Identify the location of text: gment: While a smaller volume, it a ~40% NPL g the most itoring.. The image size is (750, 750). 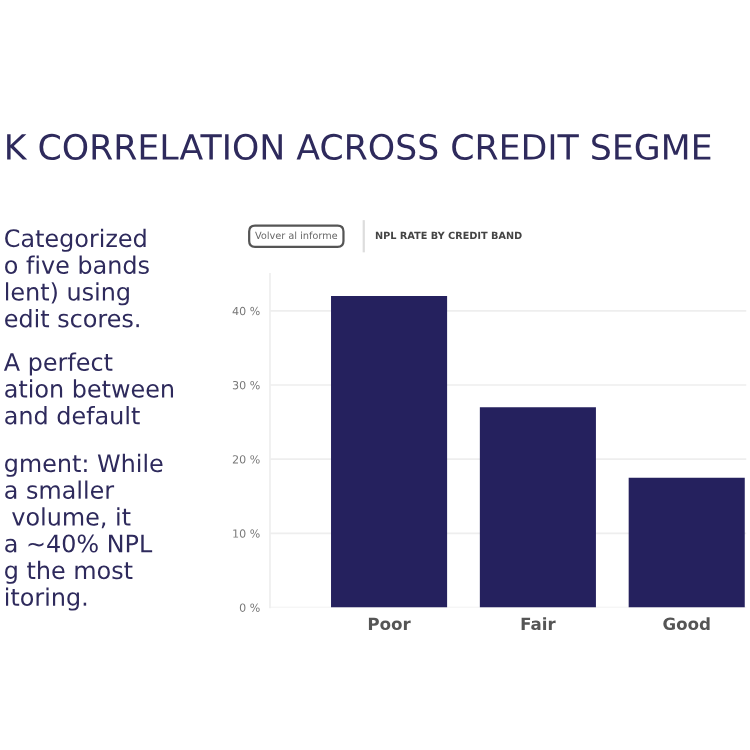
(84, 532).